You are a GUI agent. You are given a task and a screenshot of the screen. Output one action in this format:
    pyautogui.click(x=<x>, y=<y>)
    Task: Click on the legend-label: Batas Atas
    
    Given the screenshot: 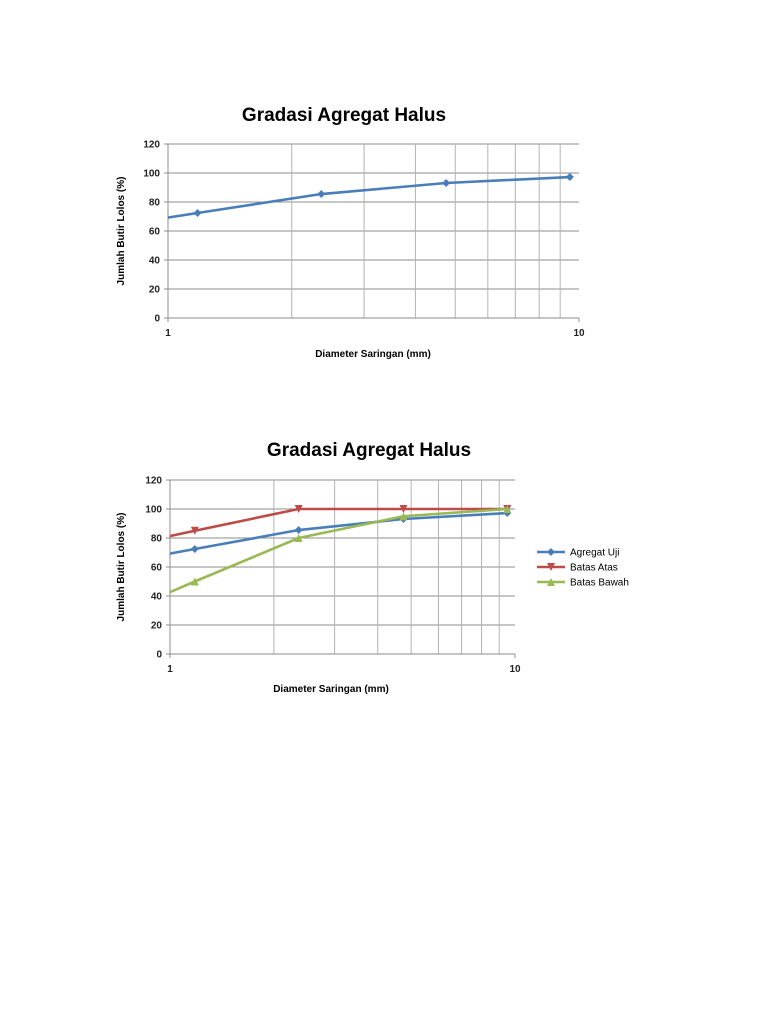 What is the action you would take?
    pyautogui.click(x=594, y=568)
    